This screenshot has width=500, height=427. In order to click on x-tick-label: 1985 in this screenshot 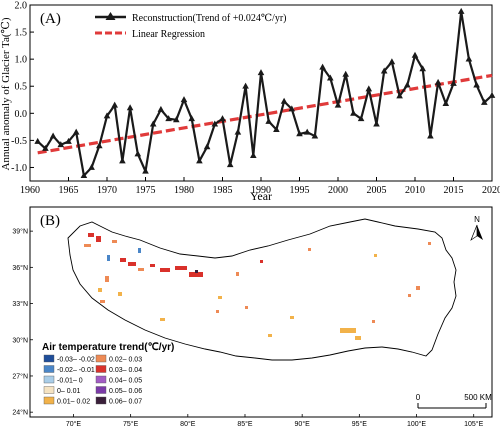, I will do `click(223, 190)`.